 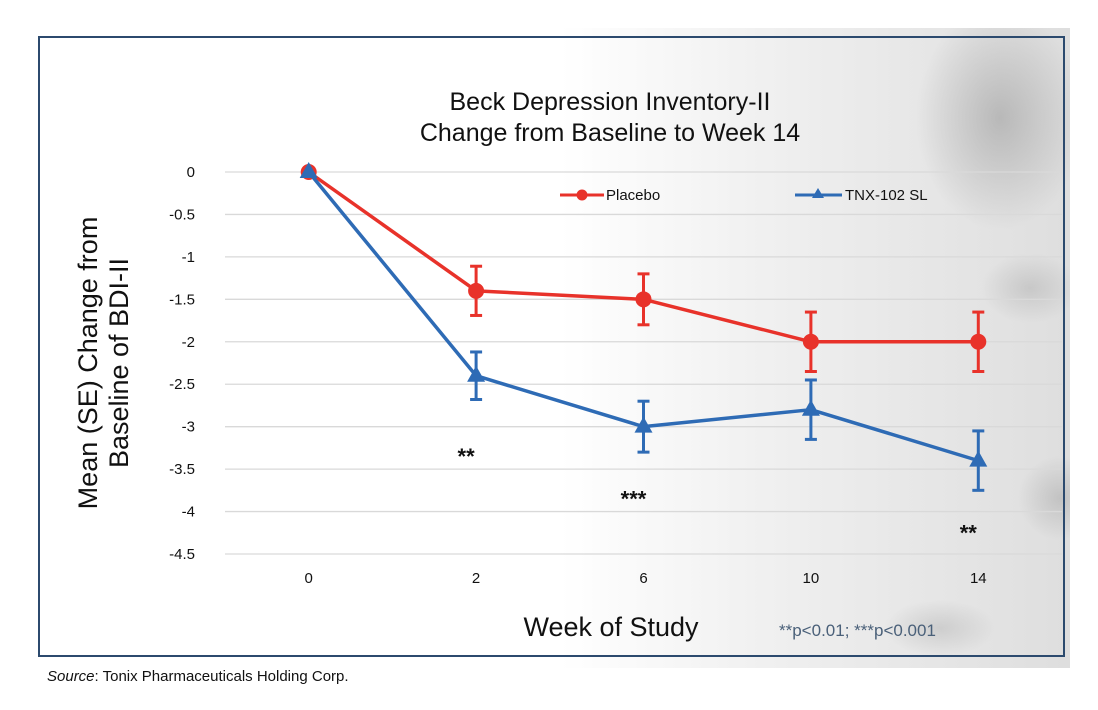 What do you see at coordinates (182, 384) in the screenshot?
I see `y-tick-label: -2.5` at bounding box center [182, 384].